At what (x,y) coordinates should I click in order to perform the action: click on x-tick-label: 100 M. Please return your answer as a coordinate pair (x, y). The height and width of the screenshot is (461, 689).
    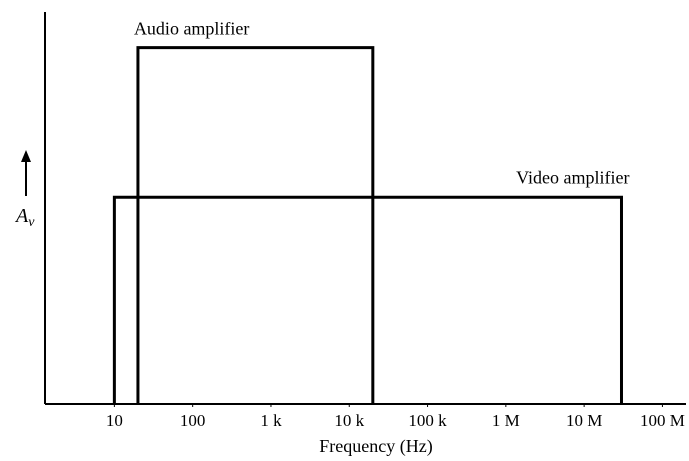
    Looking at the image, I should click on (662, 420).